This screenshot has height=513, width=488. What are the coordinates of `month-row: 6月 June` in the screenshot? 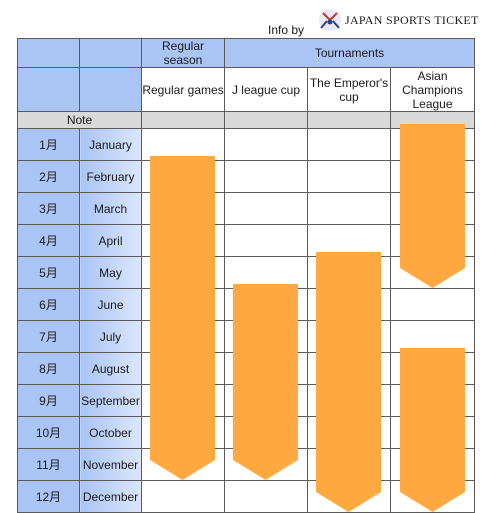 It's located at (246, 304).